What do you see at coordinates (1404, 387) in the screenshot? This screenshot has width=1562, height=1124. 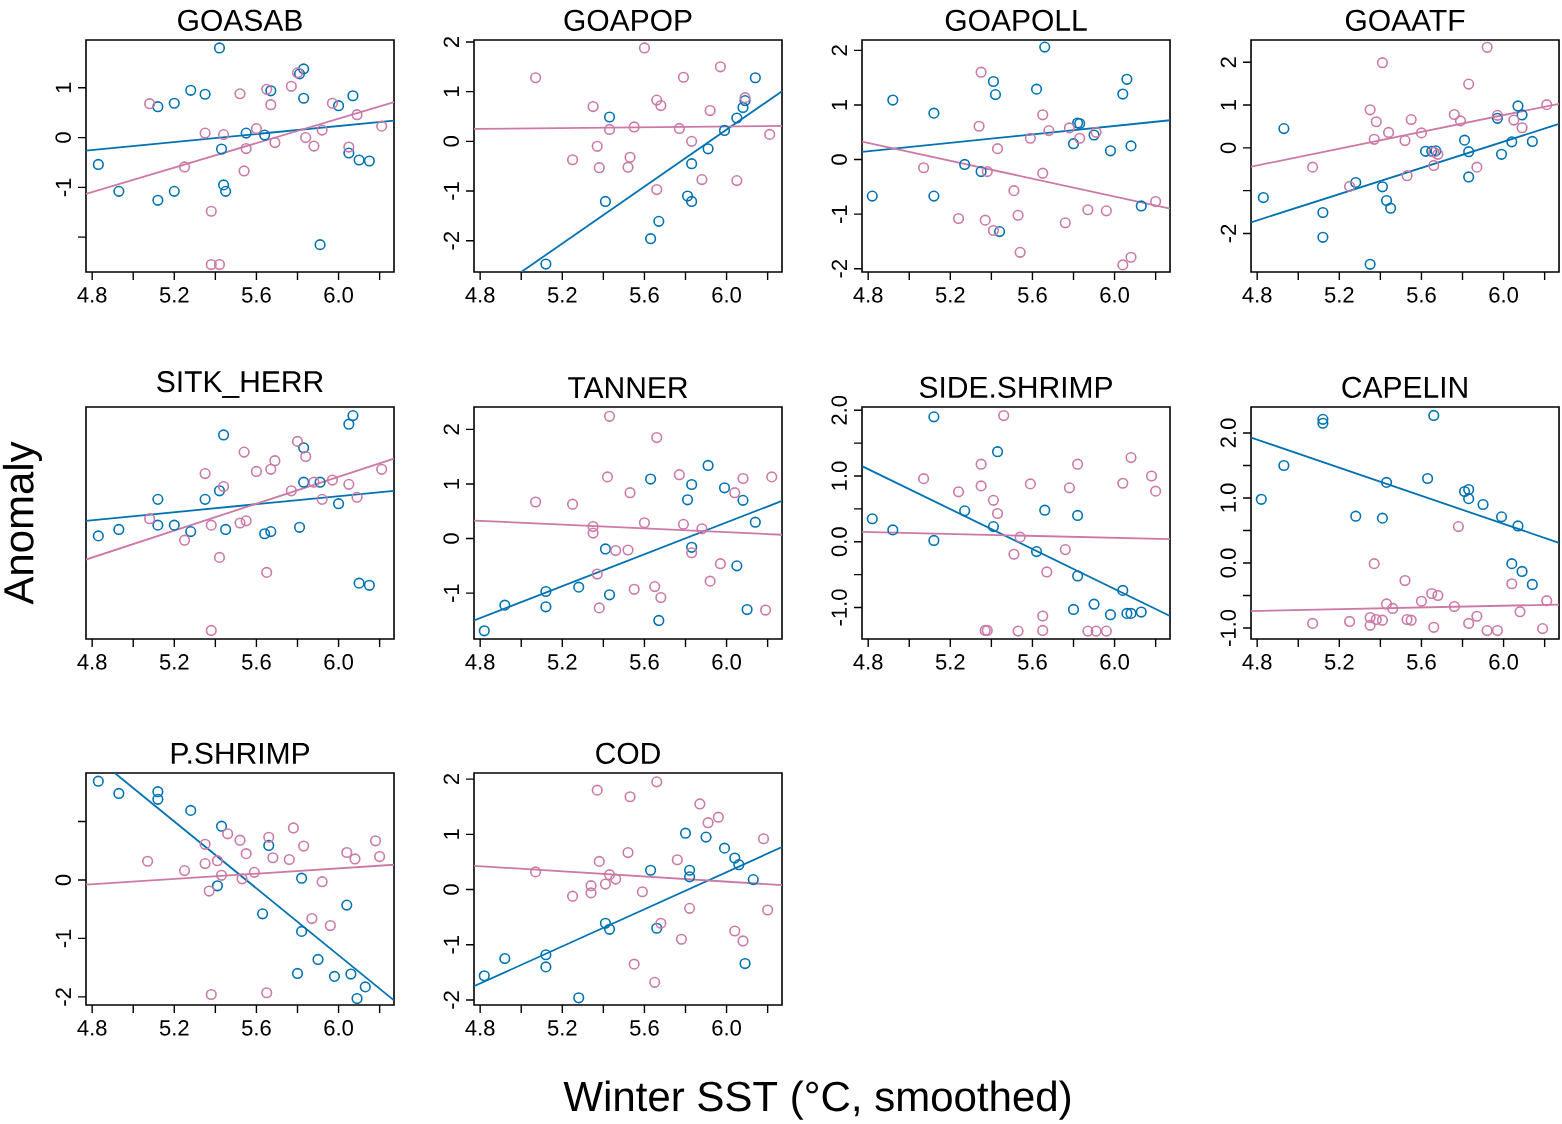 I see `chart-title: CAPELIN` at bounding box center [1404, 387].